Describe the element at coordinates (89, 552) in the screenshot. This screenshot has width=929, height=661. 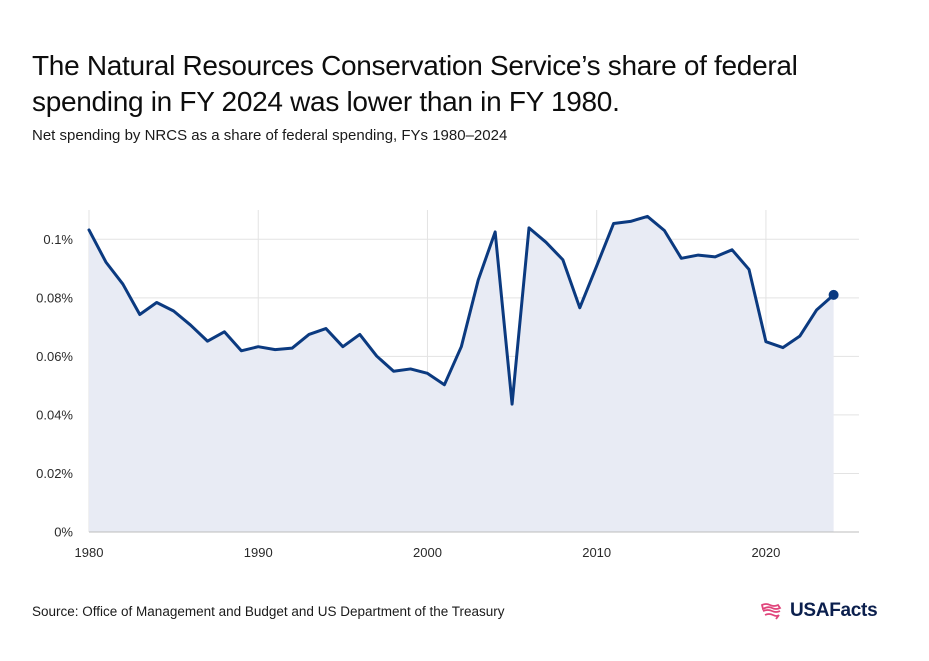
I see `x-tick-label: 1980` at that location.